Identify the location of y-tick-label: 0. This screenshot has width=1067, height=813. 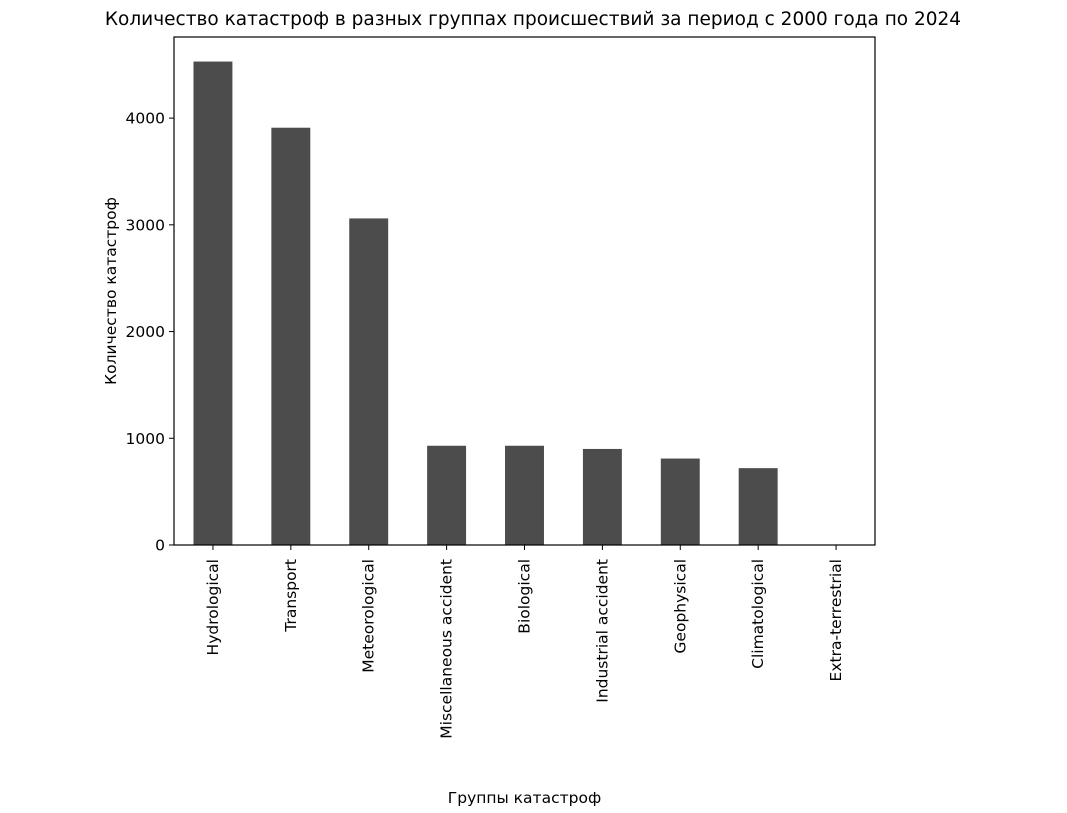
(160, 546).